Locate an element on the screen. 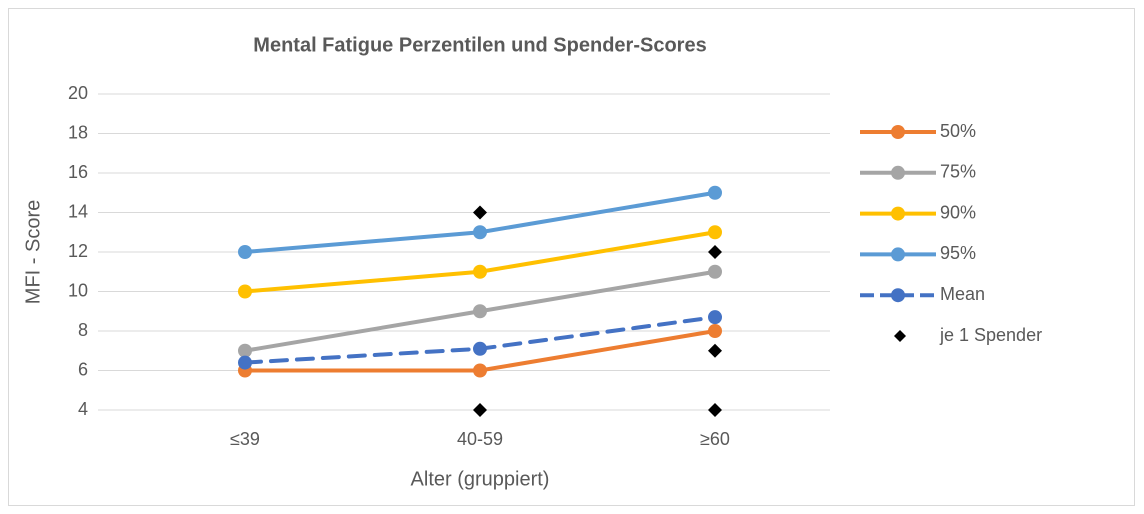  y-tick-label: 12 is located at coordinates (78, 251).